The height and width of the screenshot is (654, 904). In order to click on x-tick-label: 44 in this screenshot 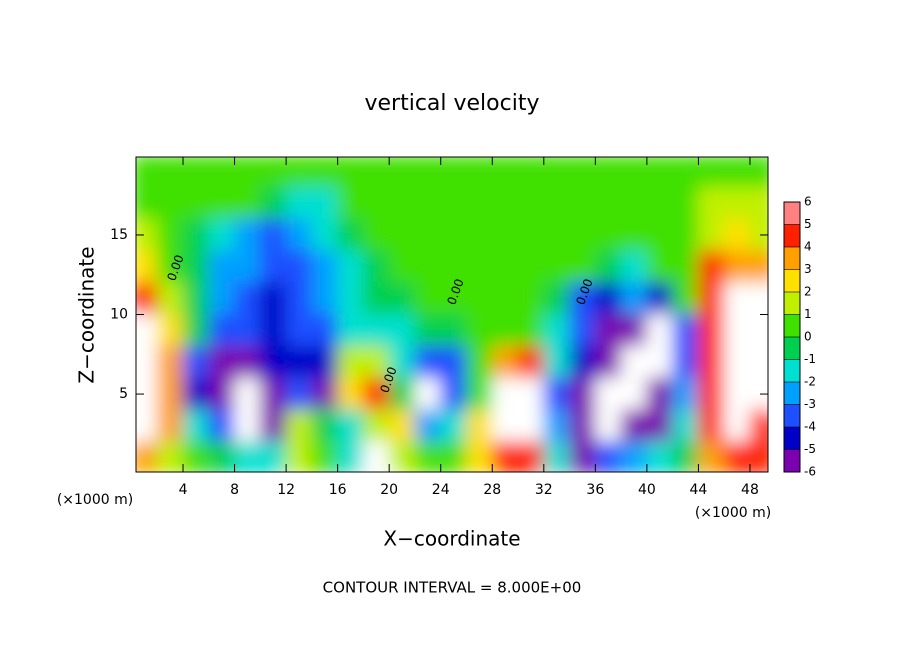, I will do `click(699, 490)`.